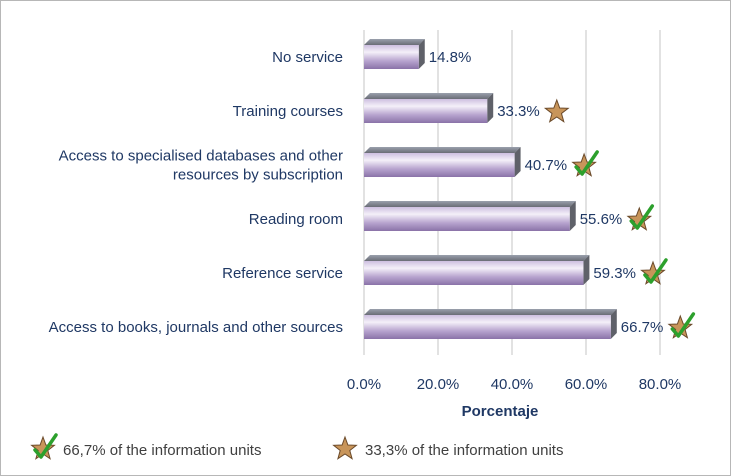  Describe the element at coordinates (601, 219) in the screenshot. I see `value-label-3: 55.6%` at that location.